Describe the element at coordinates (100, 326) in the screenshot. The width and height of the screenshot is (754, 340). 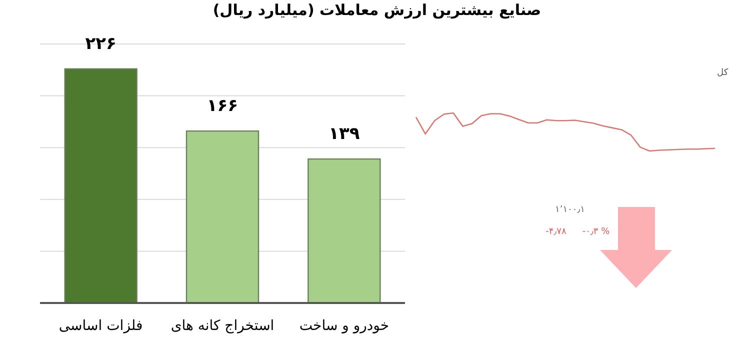
I see `x-tick-label: فلزات اساسی` at that location.